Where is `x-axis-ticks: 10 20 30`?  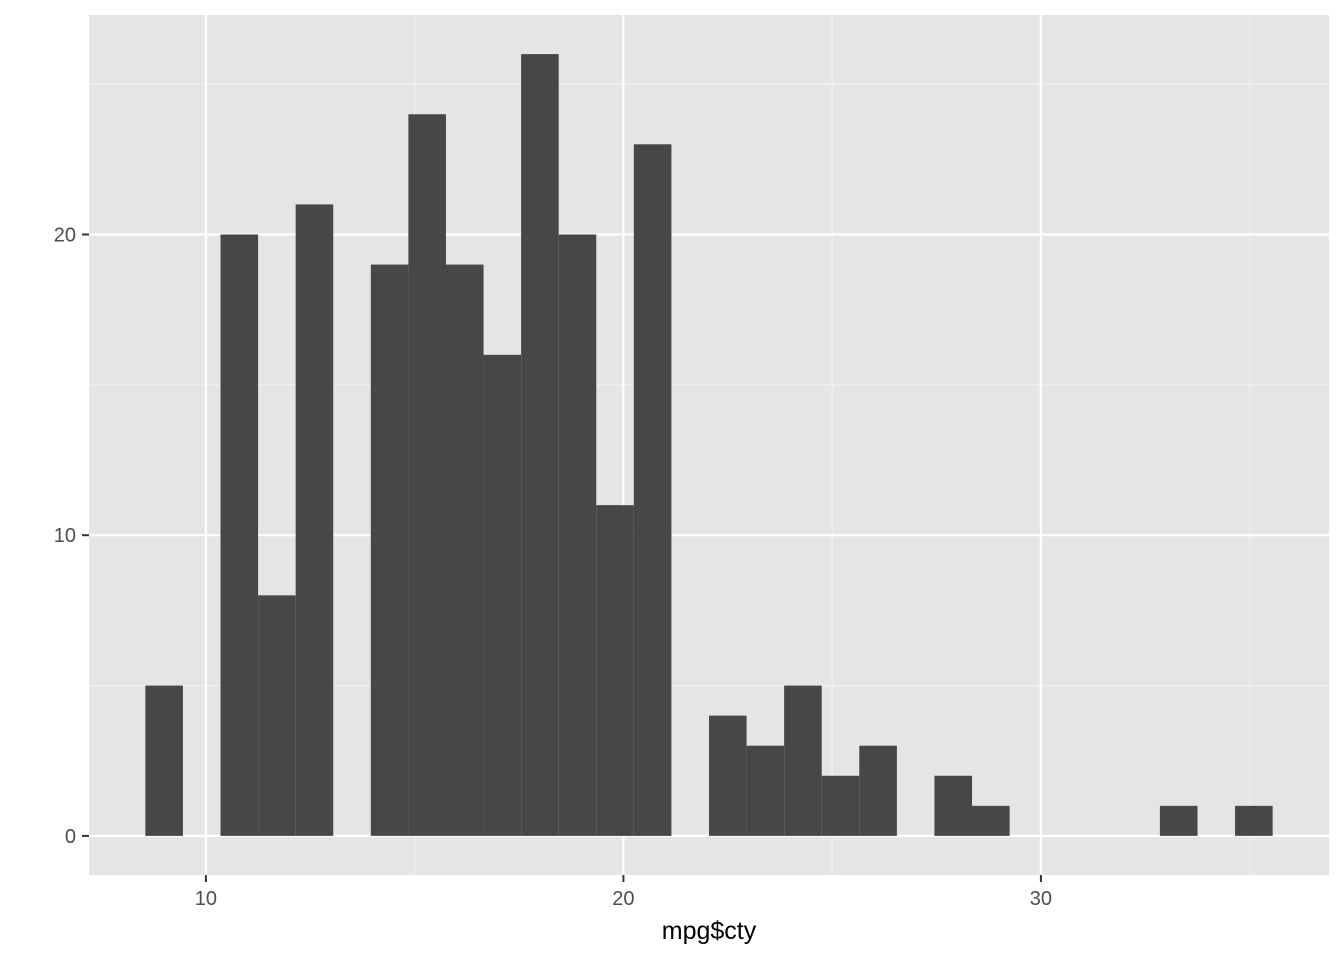
x-axis-ticks: 10 20 30 is located at coordinates (623, 892).